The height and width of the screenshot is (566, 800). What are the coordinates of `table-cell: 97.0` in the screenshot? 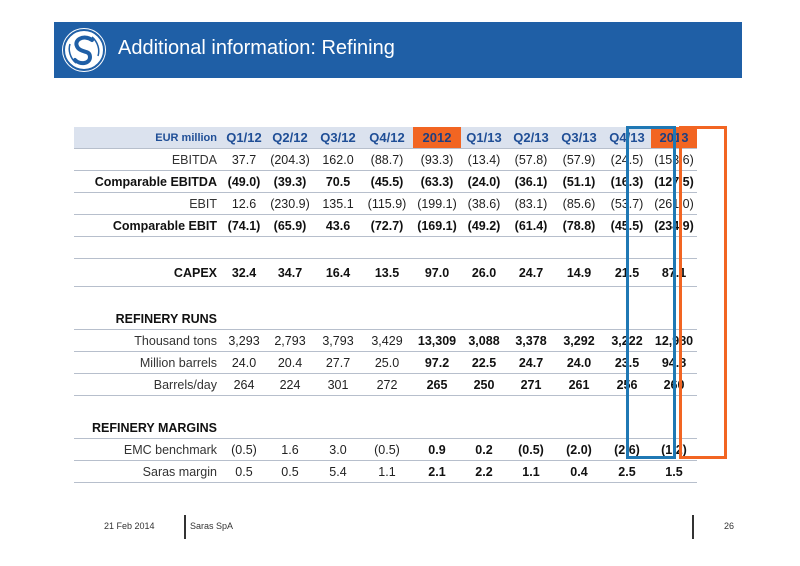 It's located at (437, 272).